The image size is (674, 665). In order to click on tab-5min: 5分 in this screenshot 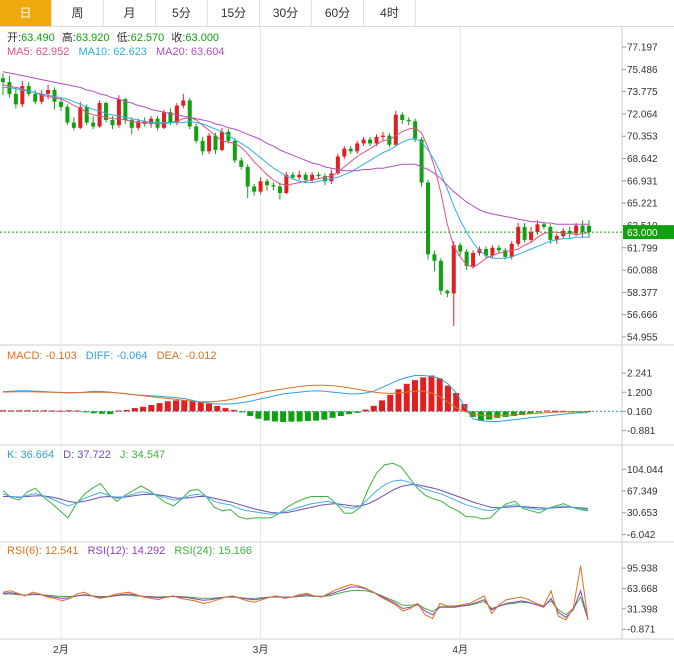, I will do `click(182, 13)`.